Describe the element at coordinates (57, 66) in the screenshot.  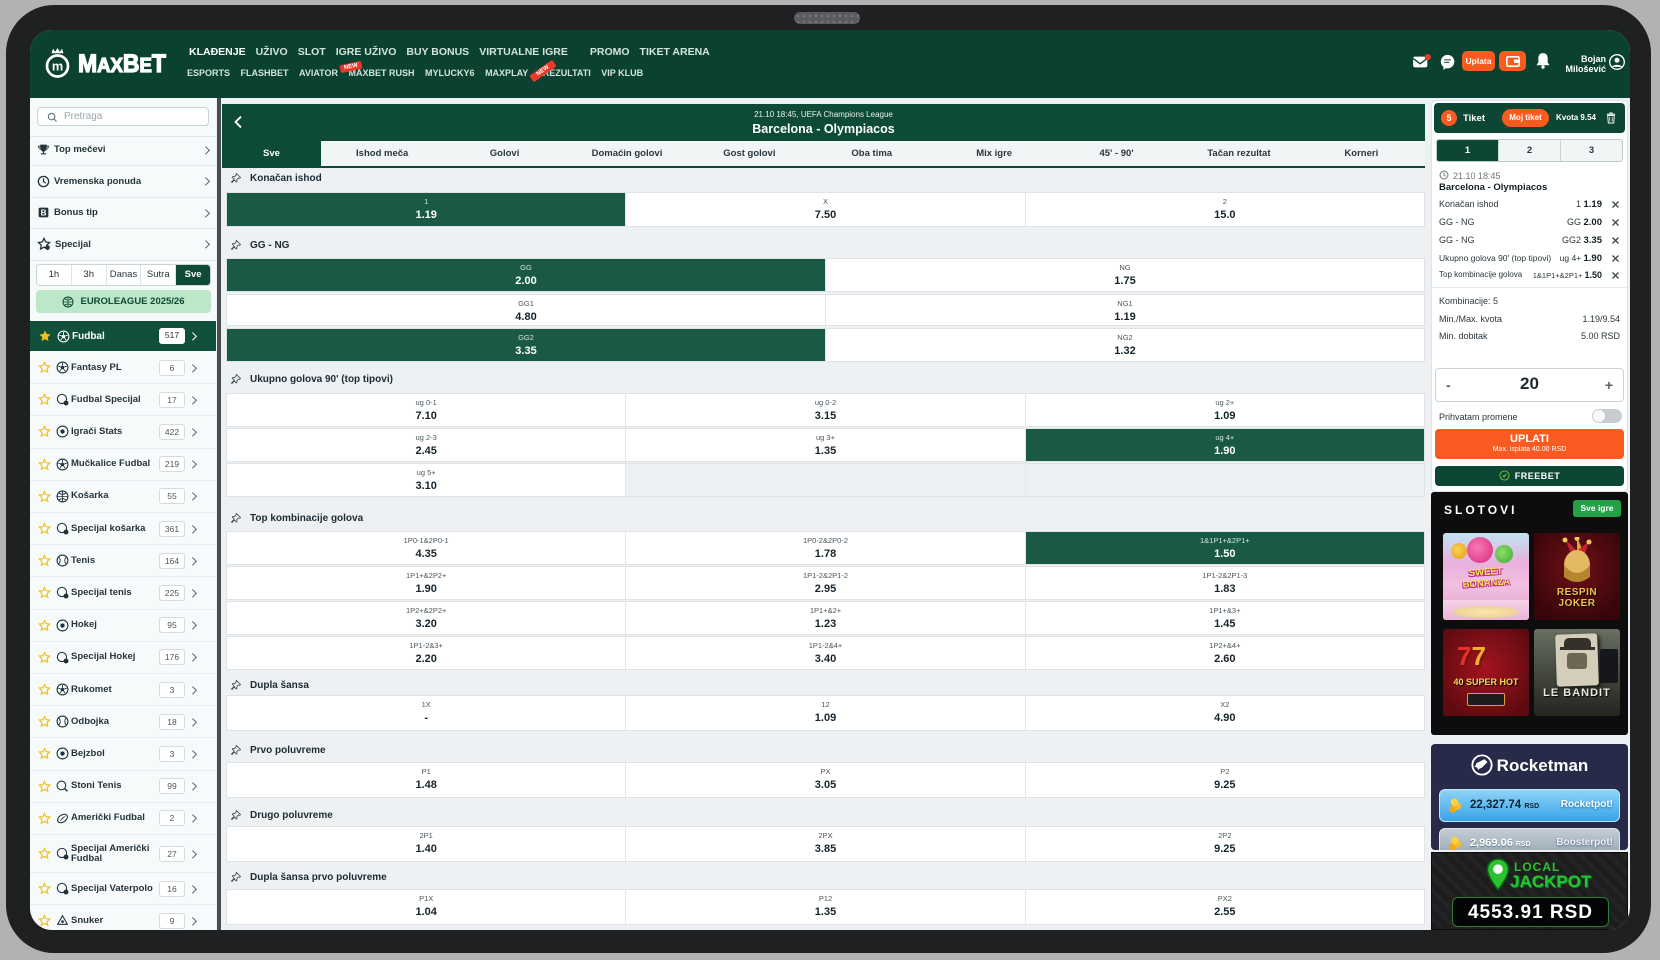
I see `svg-text: m` at that location.